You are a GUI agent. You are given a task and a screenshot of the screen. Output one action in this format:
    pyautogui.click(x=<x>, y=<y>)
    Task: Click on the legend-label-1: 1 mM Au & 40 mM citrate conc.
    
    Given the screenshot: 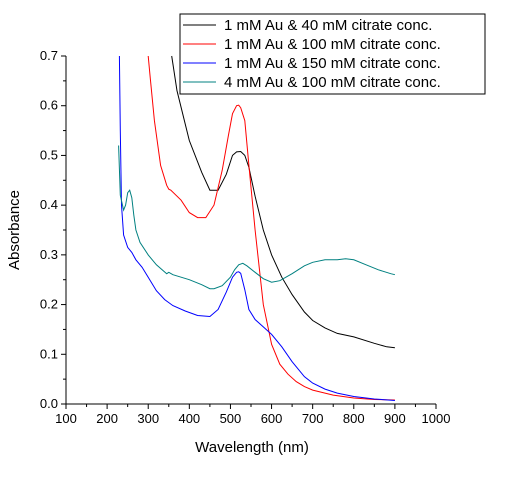 What is the action you would take?
    pyautogui.click(x=328, y=25)
    